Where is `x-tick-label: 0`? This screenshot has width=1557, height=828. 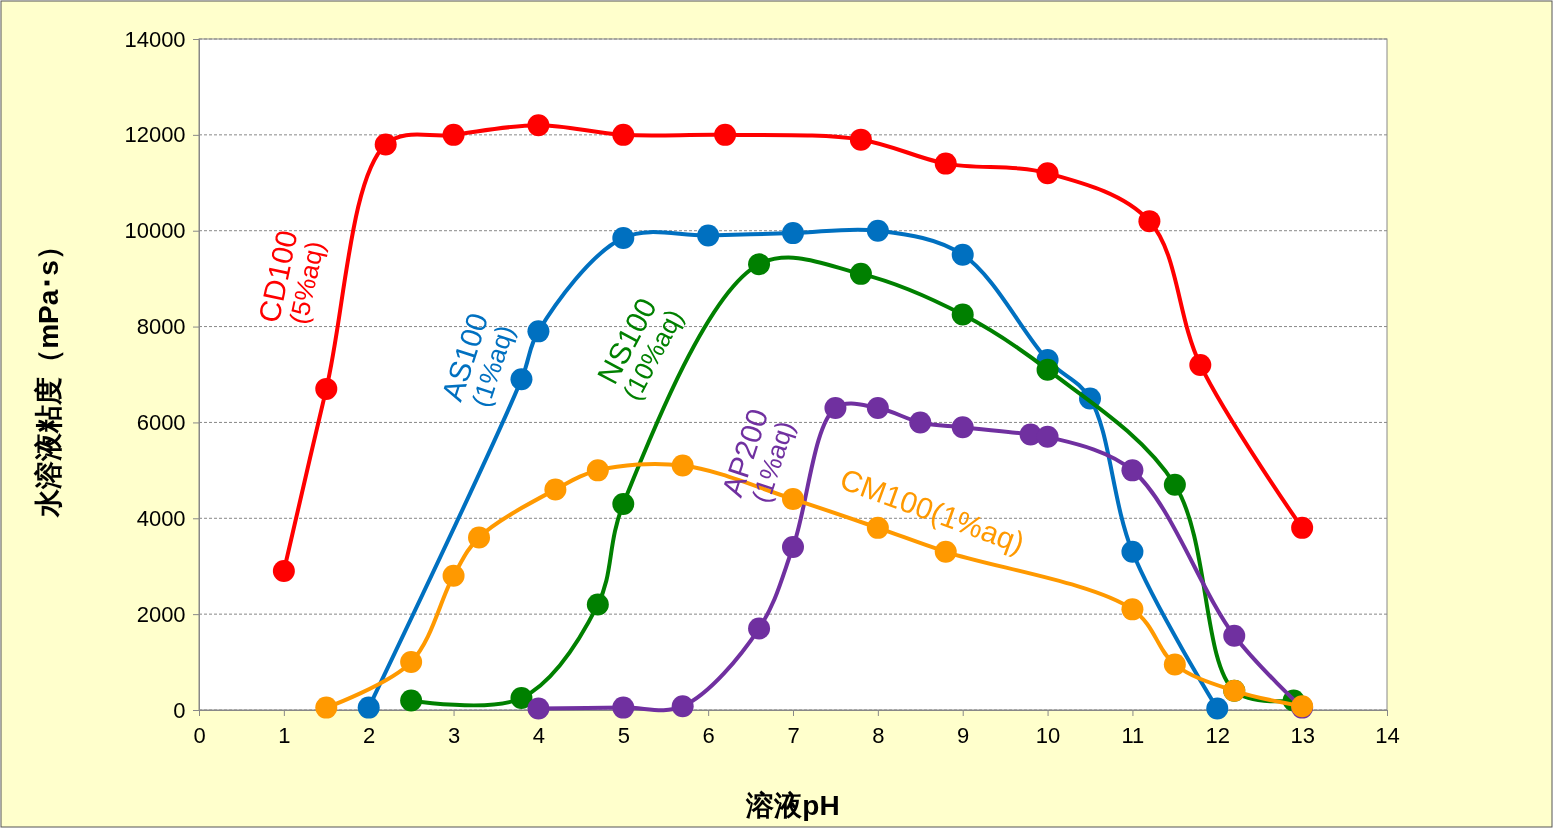 x-tick-label: 0 is located at coordinates (199, 736).